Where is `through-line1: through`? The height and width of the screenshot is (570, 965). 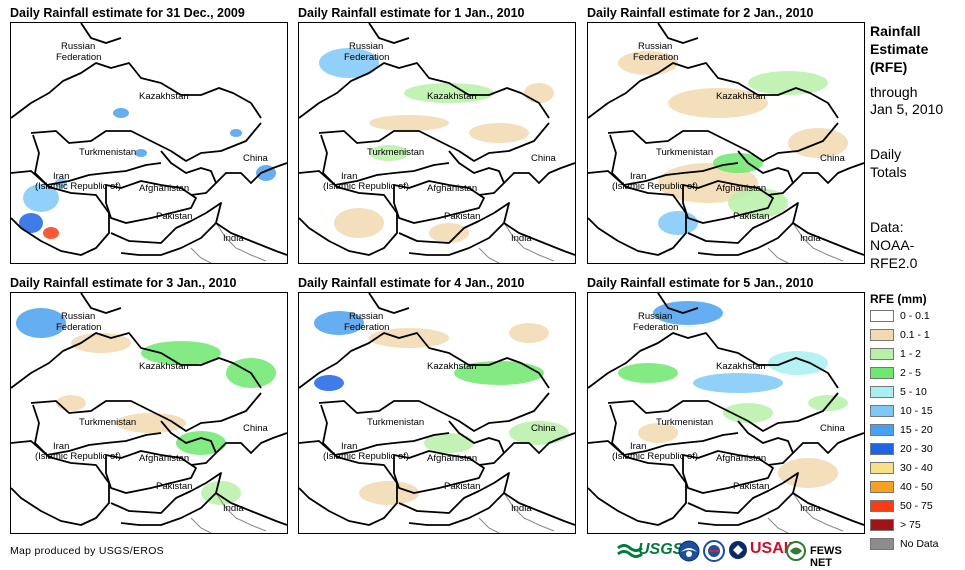
through-line1: through is located at coordinates (894, 92).